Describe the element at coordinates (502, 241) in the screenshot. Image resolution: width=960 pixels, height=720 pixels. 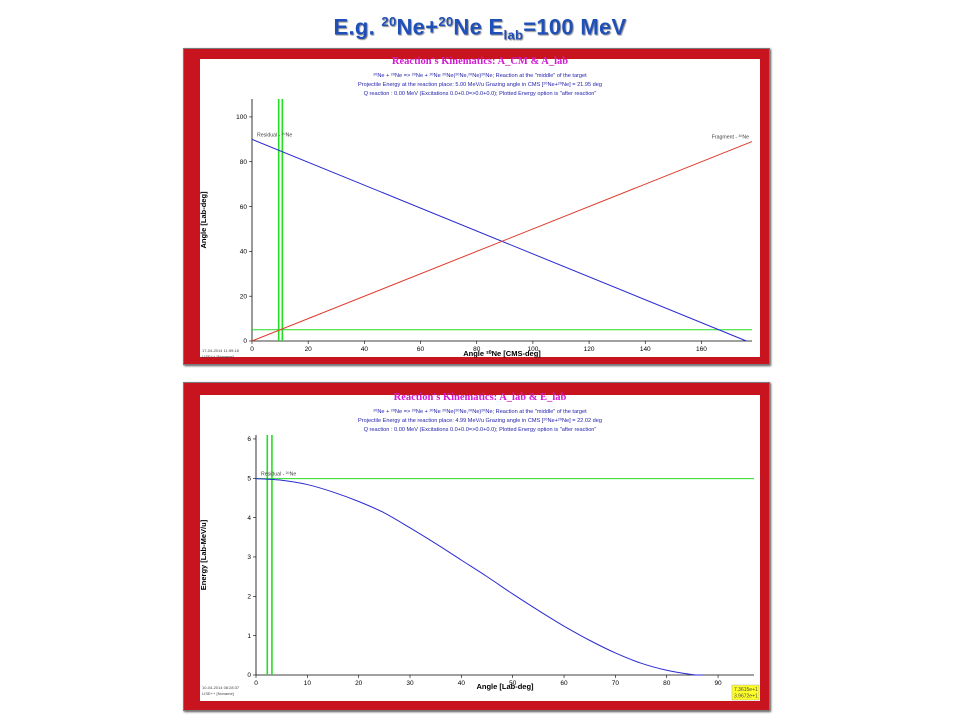
I see `series-line-fragment` at that location.